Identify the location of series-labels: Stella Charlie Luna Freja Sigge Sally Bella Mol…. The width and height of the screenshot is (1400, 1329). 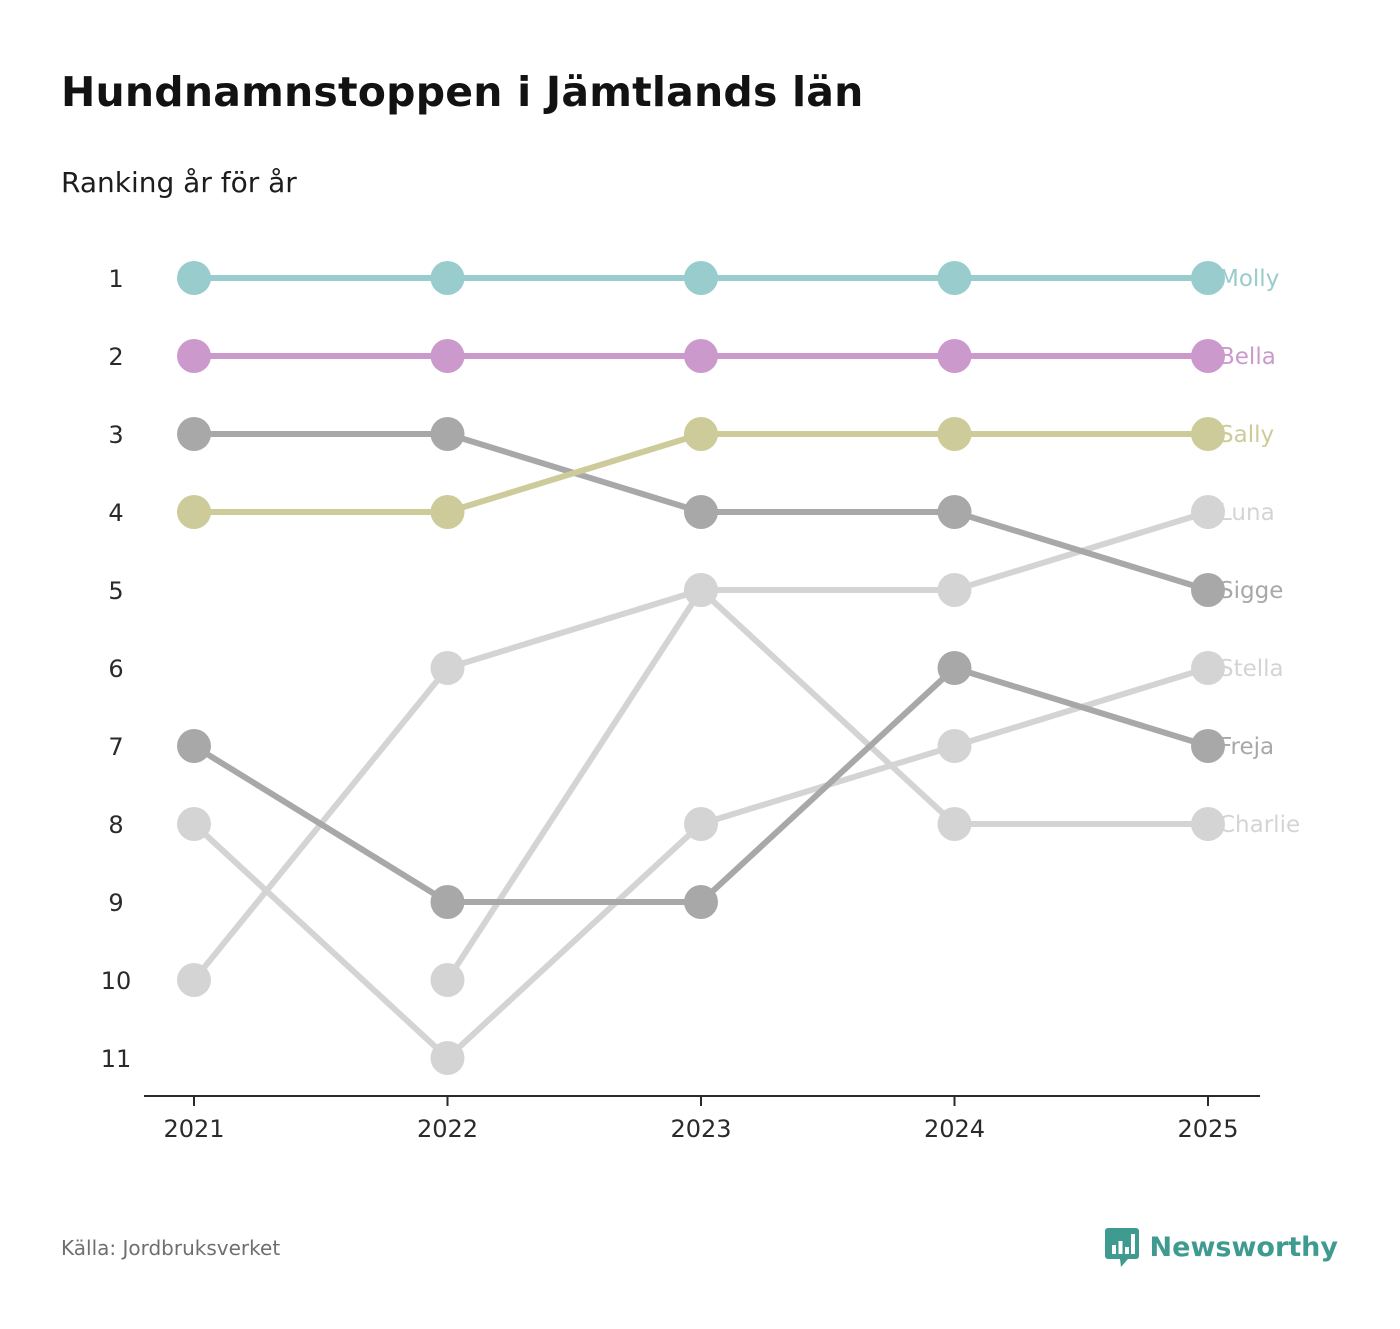
(1259, 552).